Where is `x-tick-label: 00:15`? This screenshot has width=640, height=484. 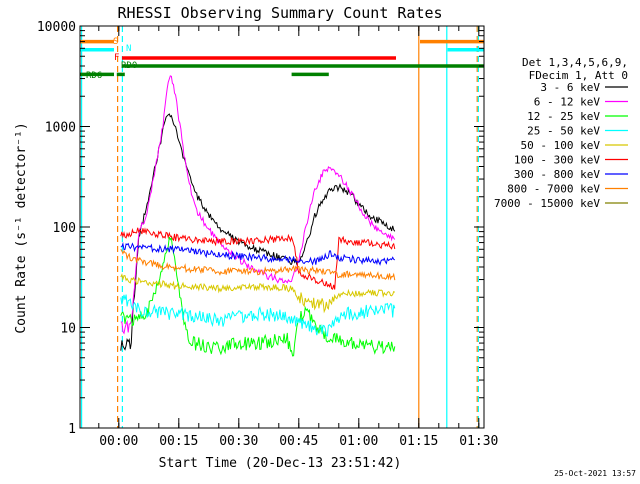 x-tick-label: 00:15 is located at coordinates (178, 441).